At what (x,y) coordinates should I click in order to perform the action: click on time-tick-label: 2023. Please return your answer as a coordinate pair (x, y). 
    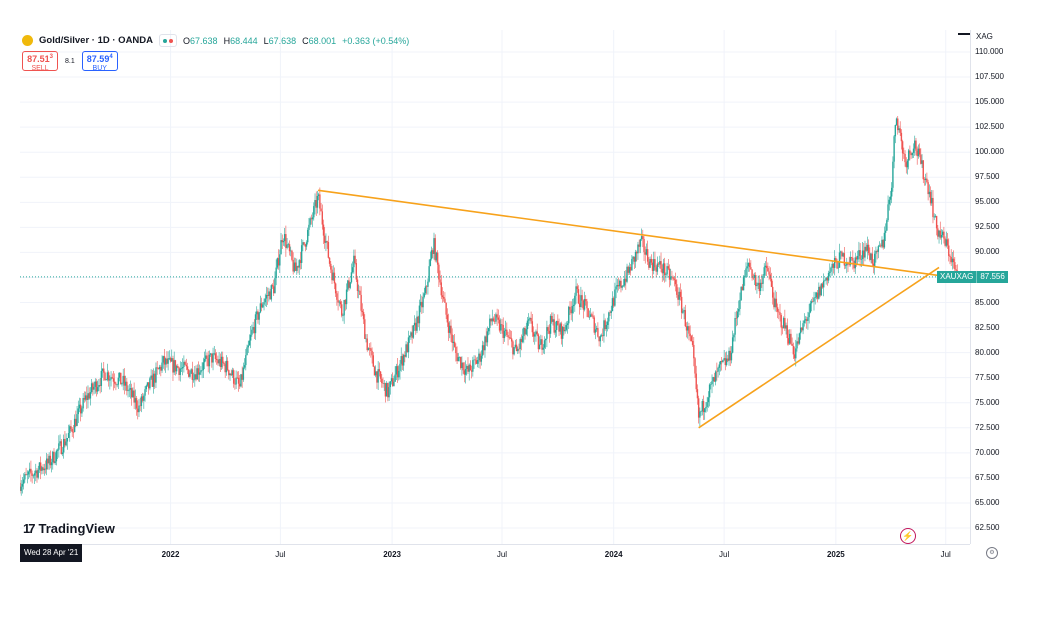
    Looking at the image, I should click on (392, 554).